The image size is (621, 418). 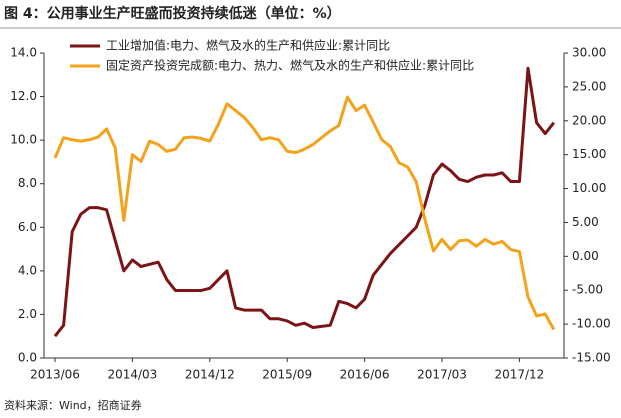 I want to click on x-tick-label: 2015/09, so click(x=287, y=375).